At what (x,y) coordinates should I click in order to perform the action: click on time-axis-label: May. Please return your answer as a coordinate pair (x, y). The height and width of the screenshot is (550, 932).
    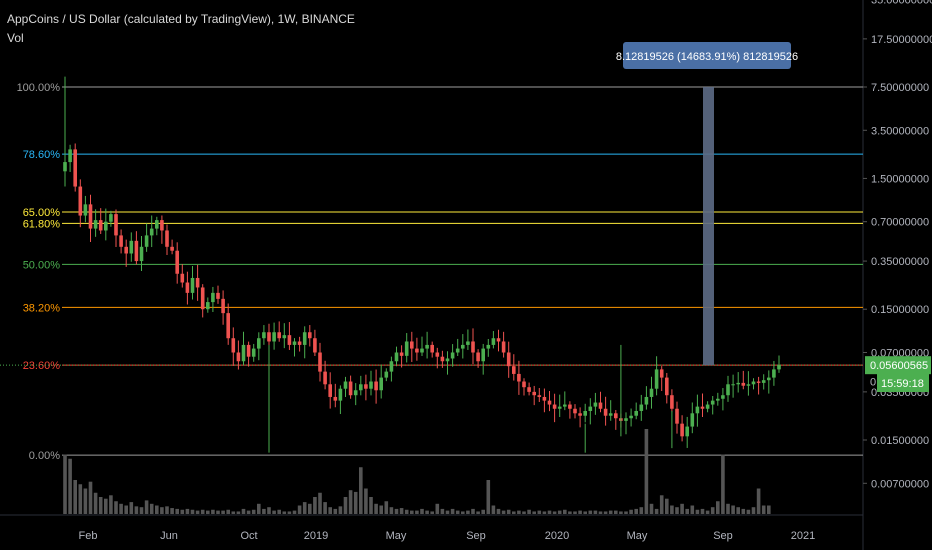
    Looking at the image, I should click on (637, 536).